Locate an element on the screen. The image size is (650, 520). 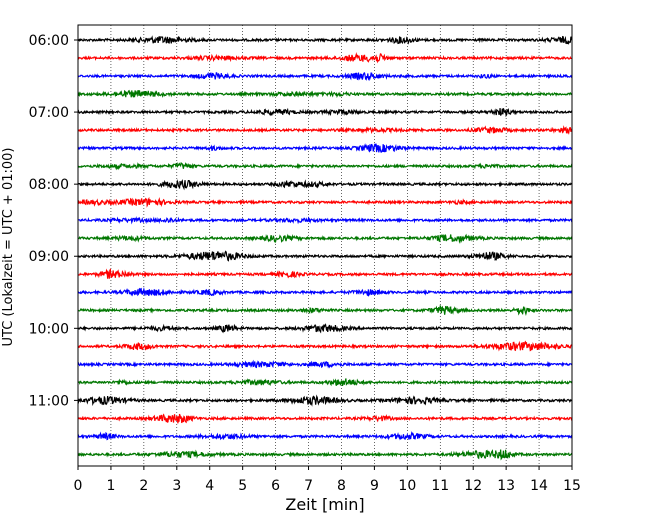
x-tick-label: 6 is located at coordinates (275, 486).